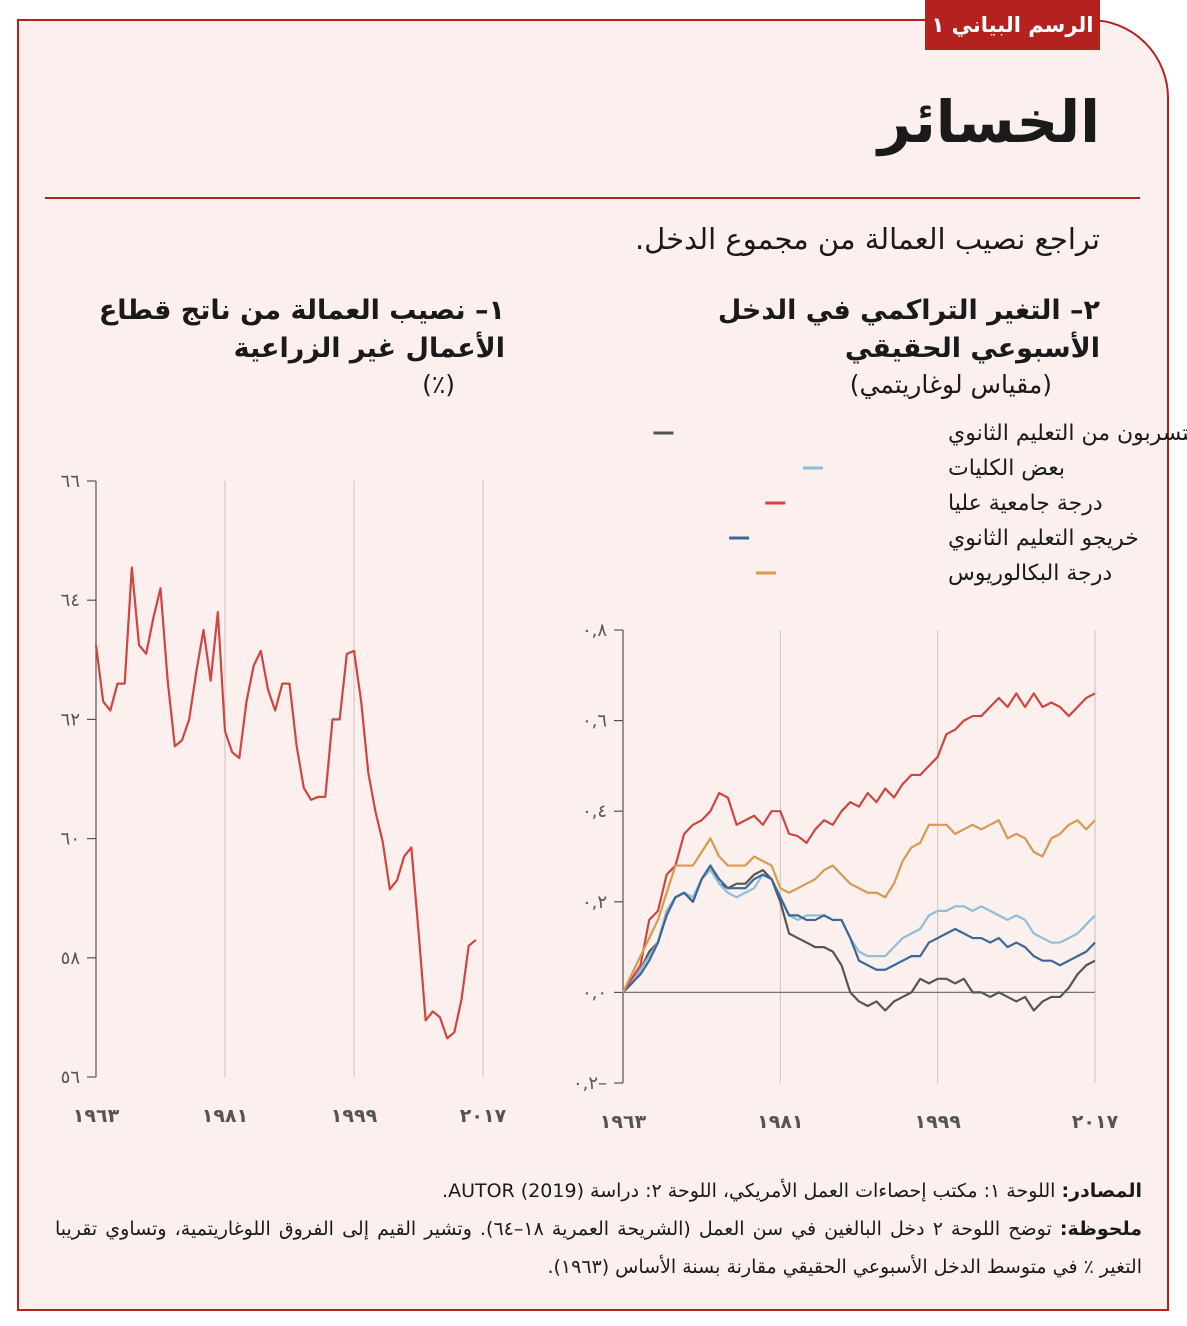 The width and height of the screenshot is (1187, 1326). Describe the element at coordinates (1043, 538) in the screenshot. I see `legend-label: خريجو التعليم الثانوي` at that location.